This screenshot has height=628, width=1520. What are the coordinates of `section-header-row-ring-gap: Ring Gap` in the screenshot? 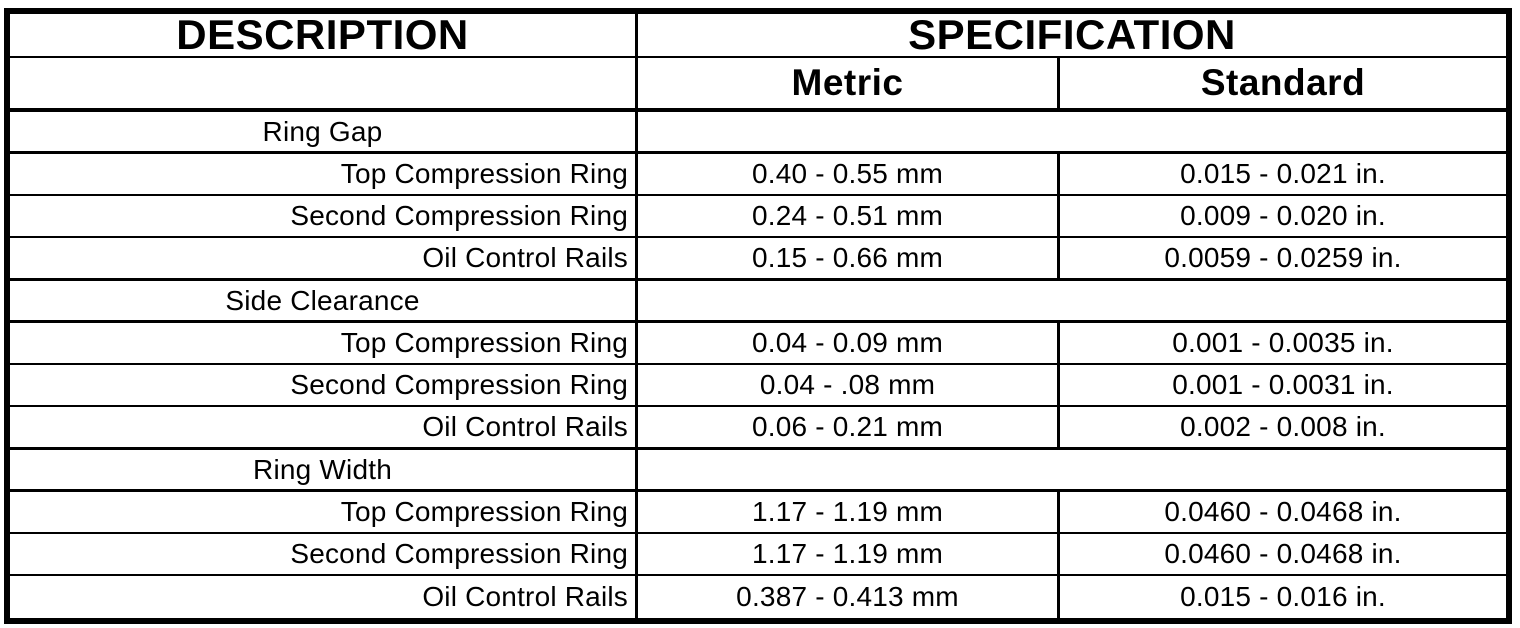 It's located at (758, 133).